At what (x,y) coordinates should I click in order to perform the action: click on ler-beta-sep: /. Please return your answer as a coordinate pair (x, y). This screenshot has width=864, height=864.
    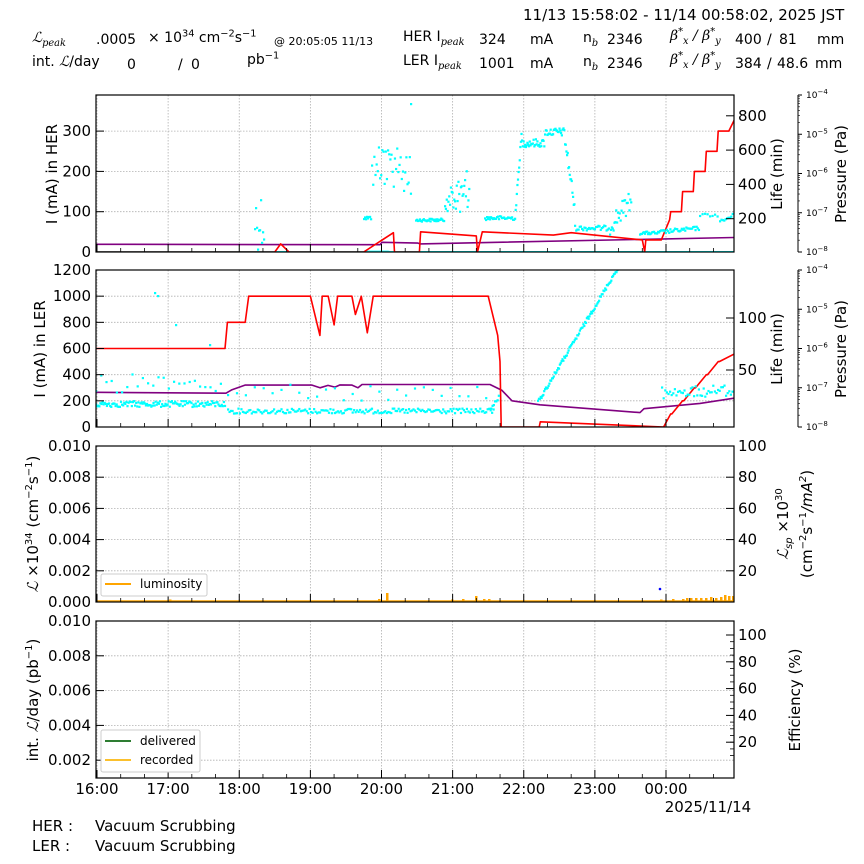
    Looking at the image, I should click on (769, 64).